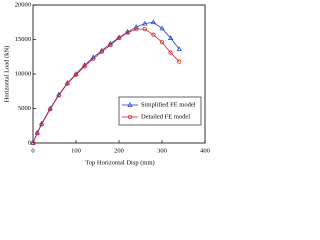  Describe the element at coordinates (6, 74) in the screenshot. I see `y-axis-label: Horizontal Load (kN)` at that location.